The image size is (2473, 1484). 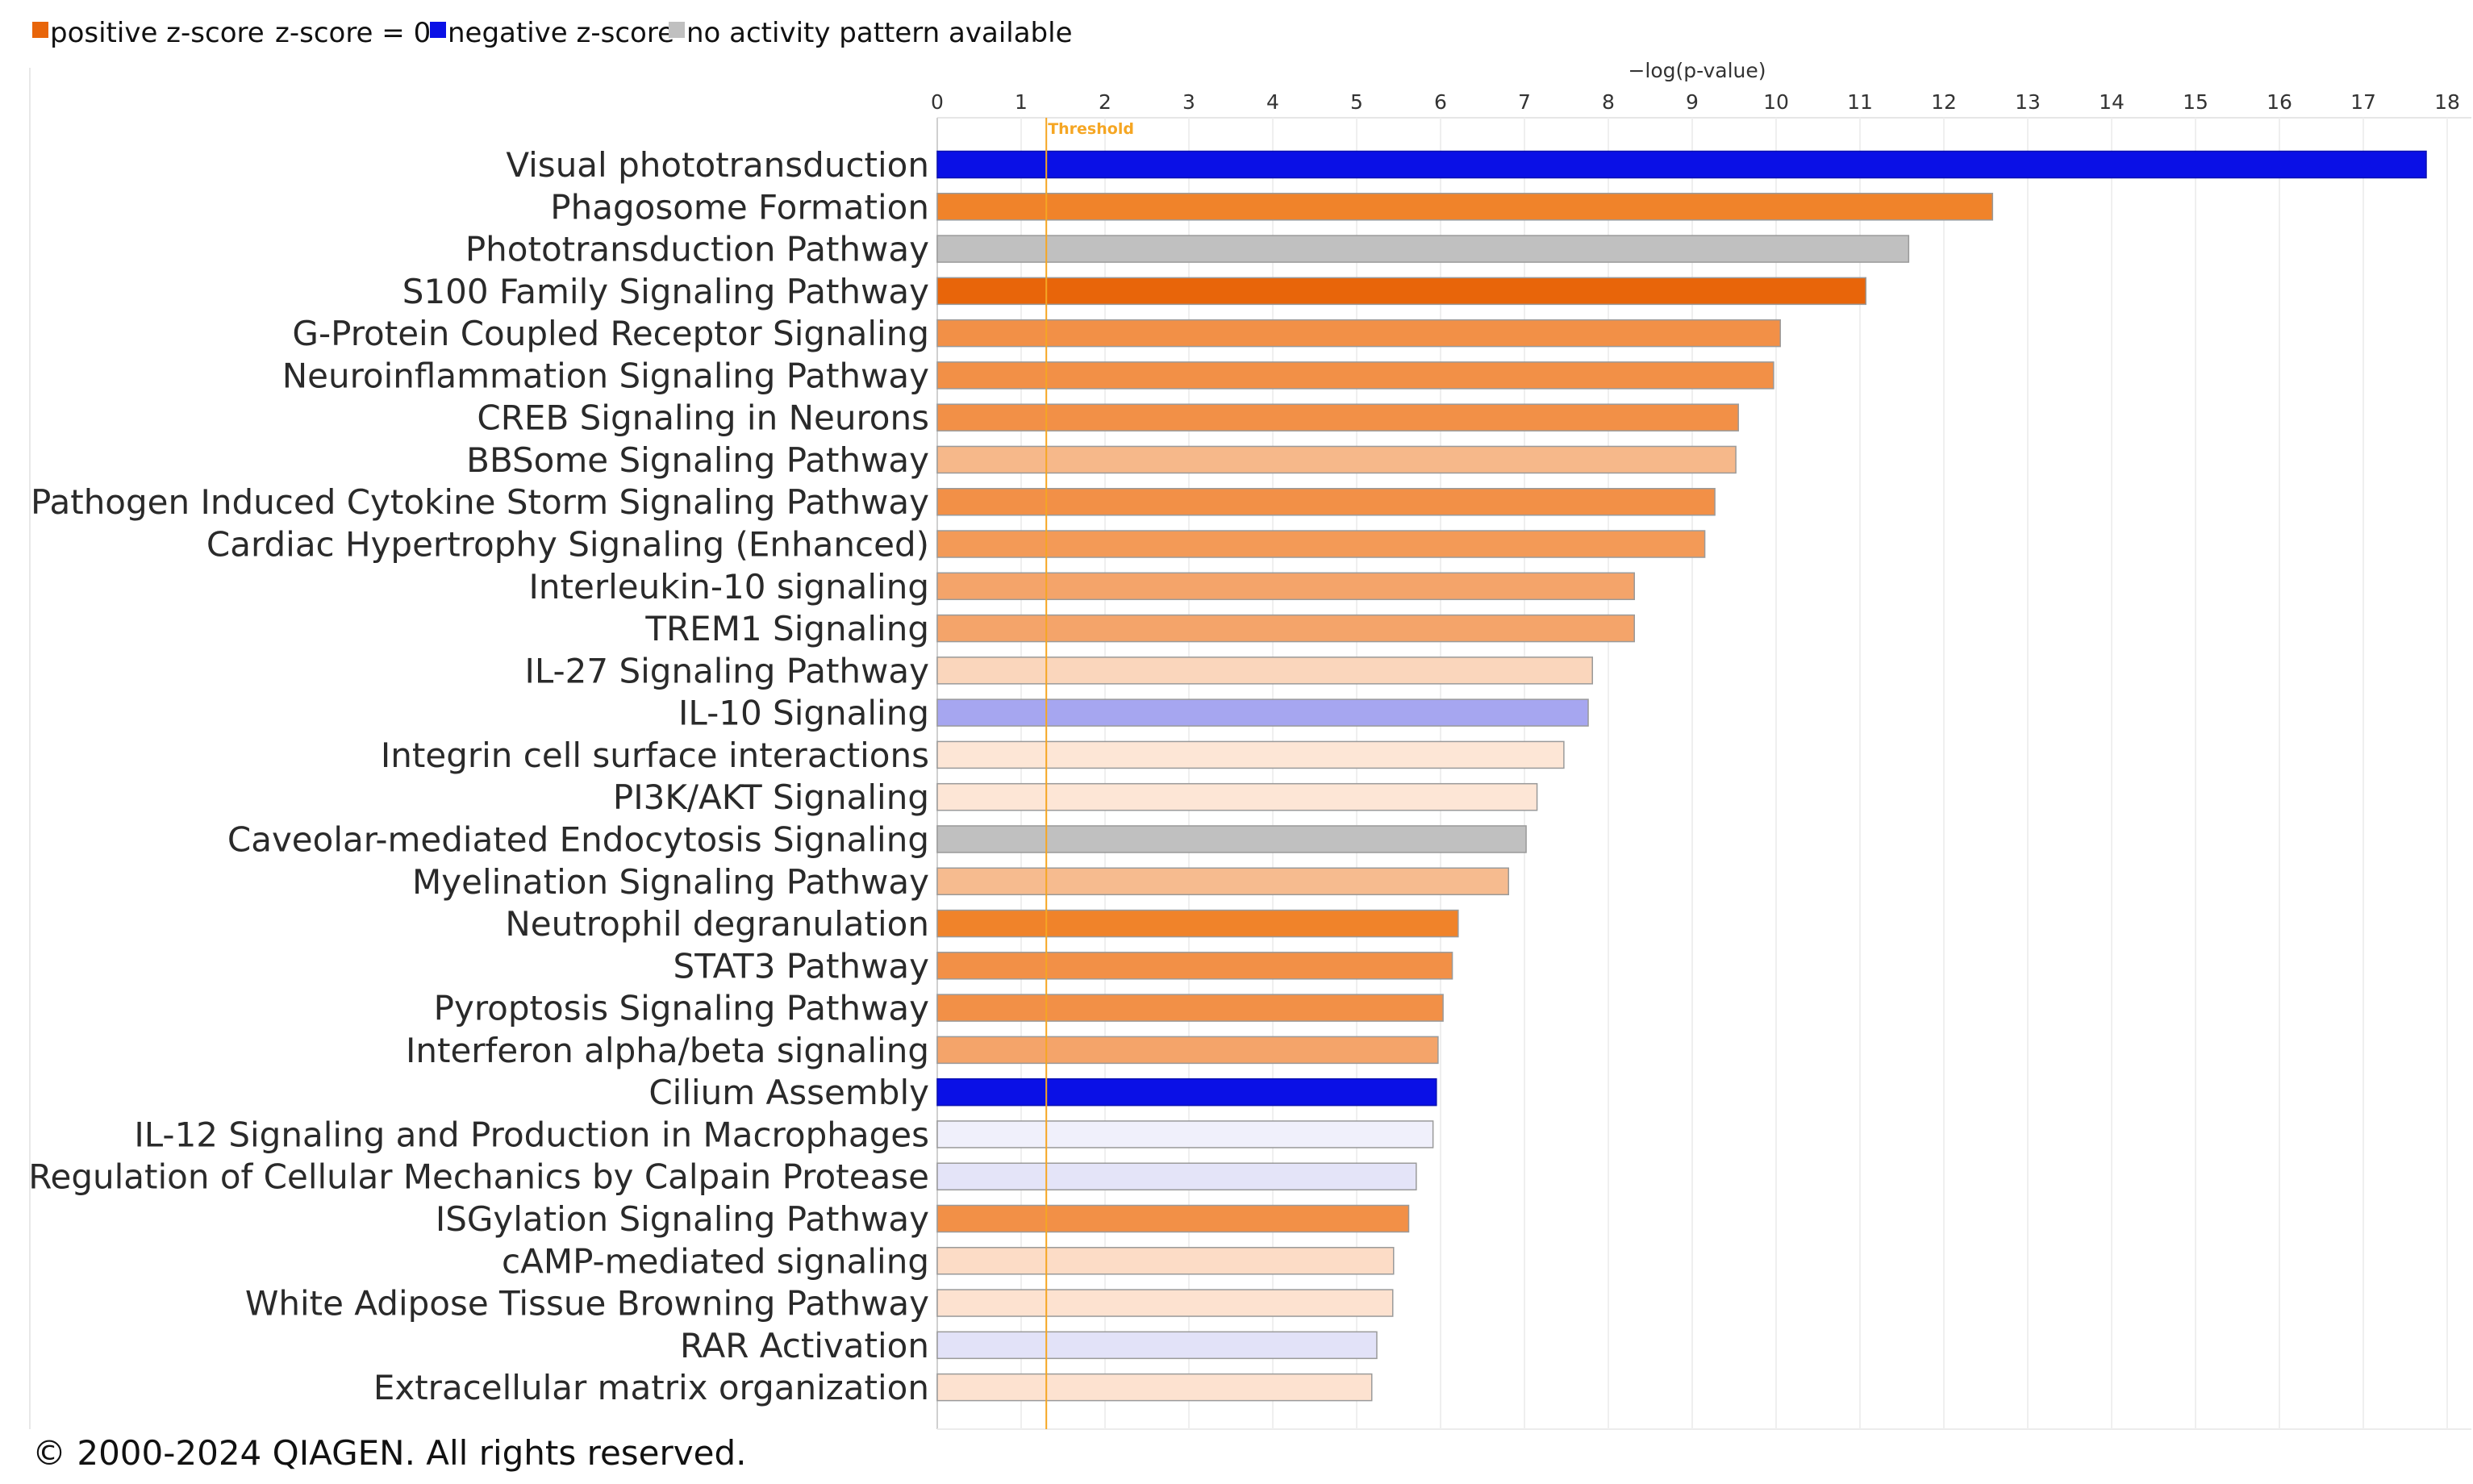 I want to click on x-tick-label-8: 8, so click(x=1608, y=102).